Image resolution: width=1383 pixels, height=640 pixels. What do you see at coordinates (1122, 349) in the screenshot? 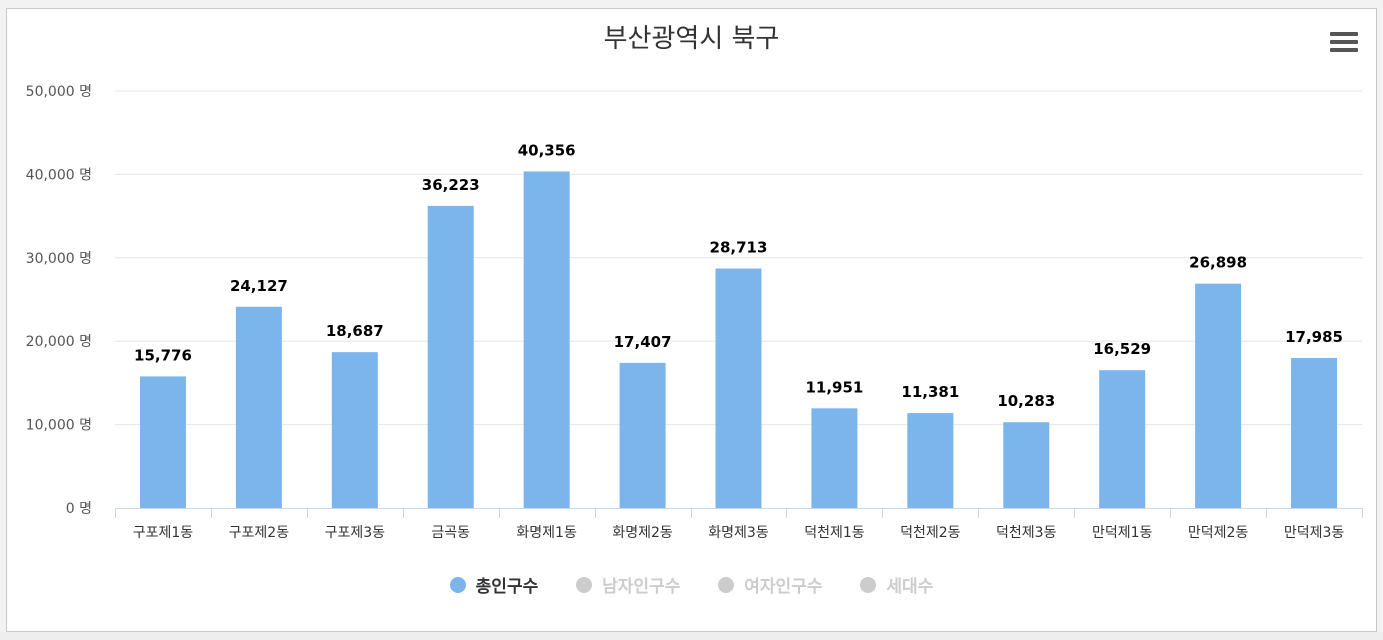
I see `data-label: 16,529` at bounding box center [1122, 349].